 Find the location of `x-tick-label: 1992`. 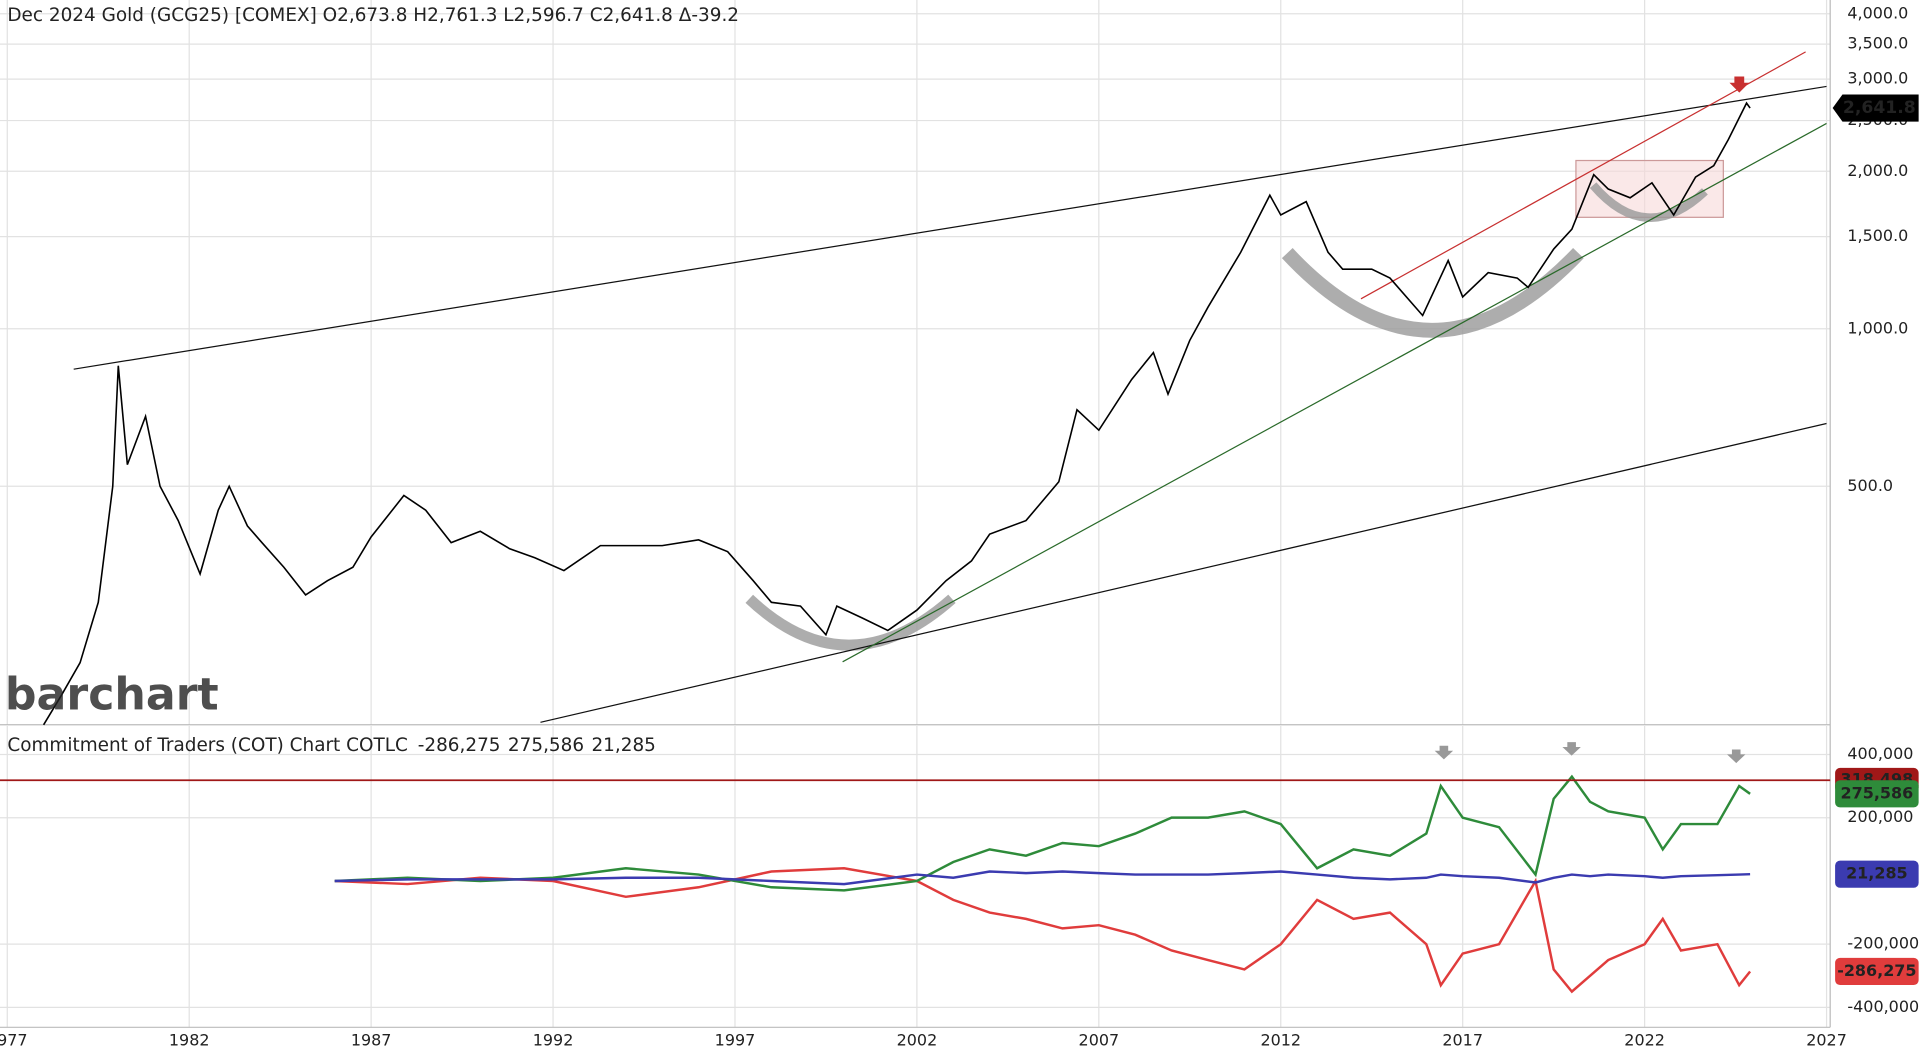

x-tick-label: 1992 is located at coordinates (553, 1039).